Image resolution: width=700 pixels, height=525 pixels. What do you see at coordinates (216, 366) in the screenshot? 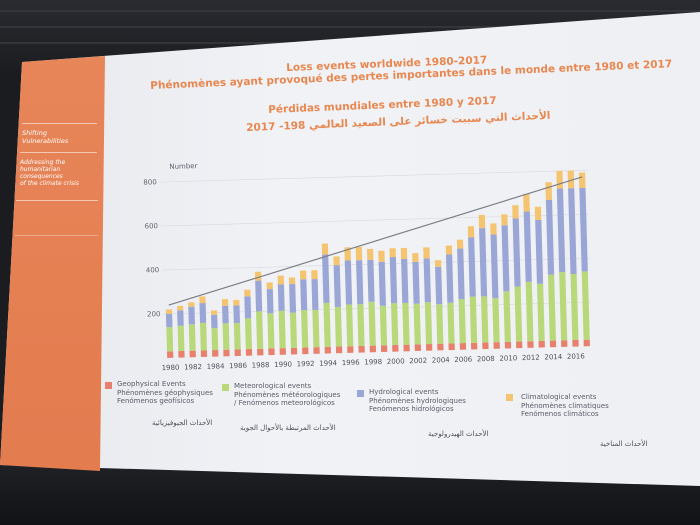
I see `x-tick-label: 1984` at bounding box center [216, 366].